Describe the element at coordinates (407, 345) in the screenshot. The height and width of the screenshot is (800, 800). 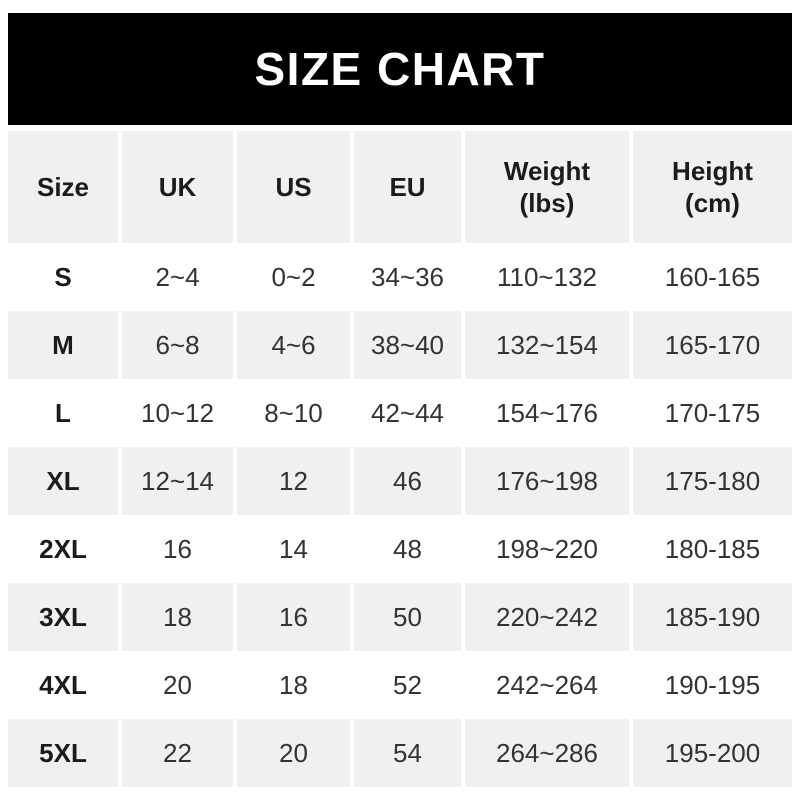
I see `eu-cell: 38~40` at that location.